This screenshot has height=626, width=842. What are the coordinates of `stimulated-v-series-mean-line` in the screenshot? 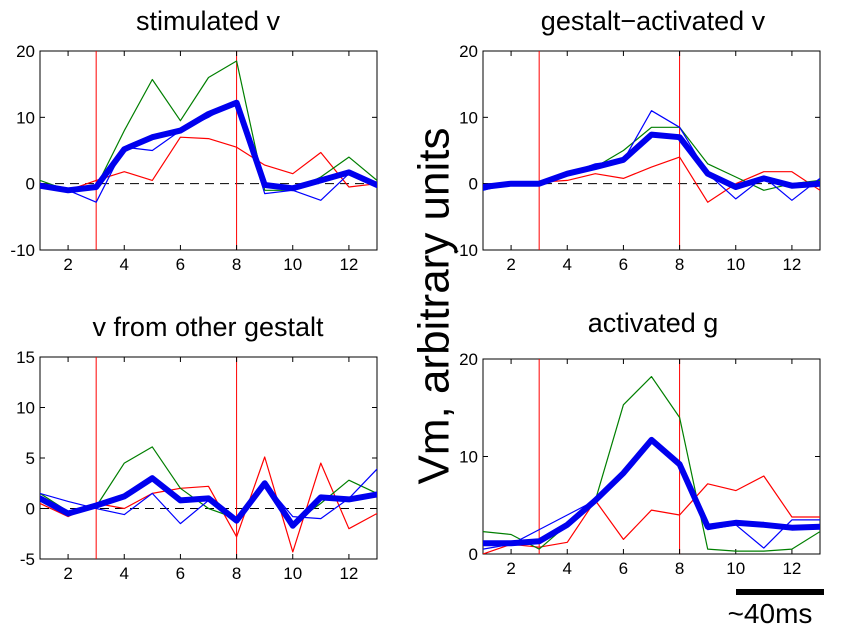 It's located at (208, 146).